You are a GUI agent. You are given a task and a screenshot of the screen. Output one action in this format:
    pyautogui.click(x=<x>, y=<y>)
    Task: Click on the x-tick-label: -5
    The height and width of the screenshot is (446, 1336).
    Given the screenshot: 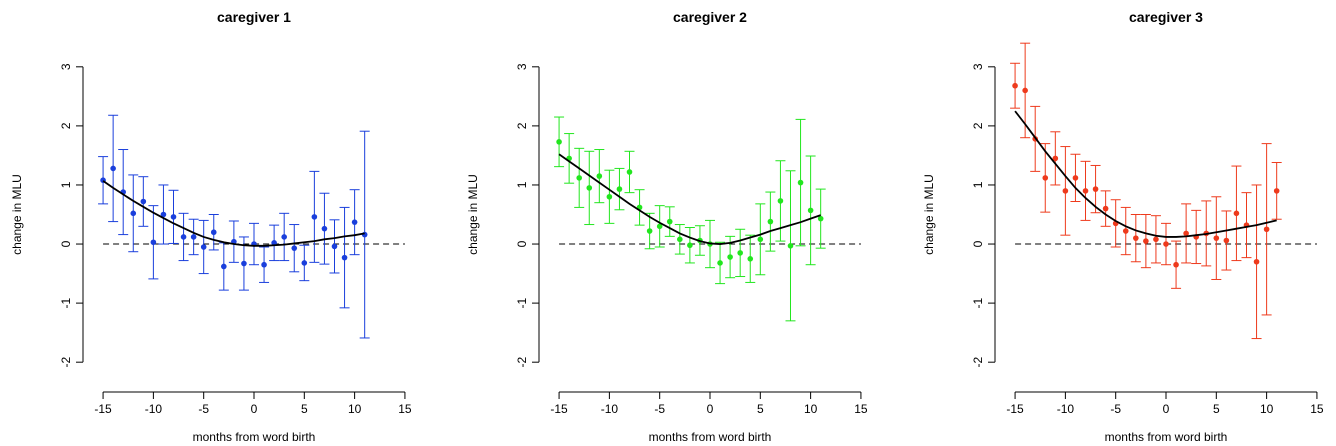 What is the action you would take?
    pyautogui.click(x=659, y=409)
    